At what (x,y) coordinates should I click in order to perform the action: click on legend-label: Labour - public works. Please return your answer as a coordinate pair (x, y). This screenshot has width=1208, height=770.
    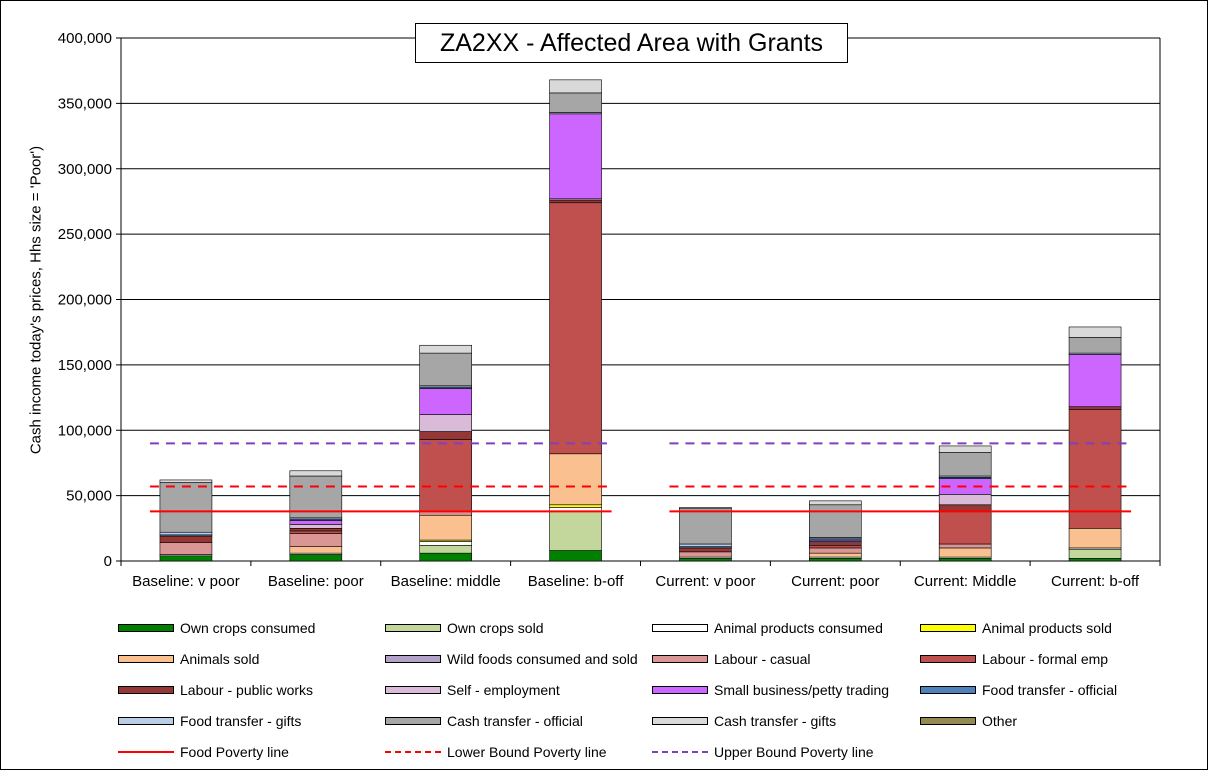
    Looking at the image, I should click on (247, 690).